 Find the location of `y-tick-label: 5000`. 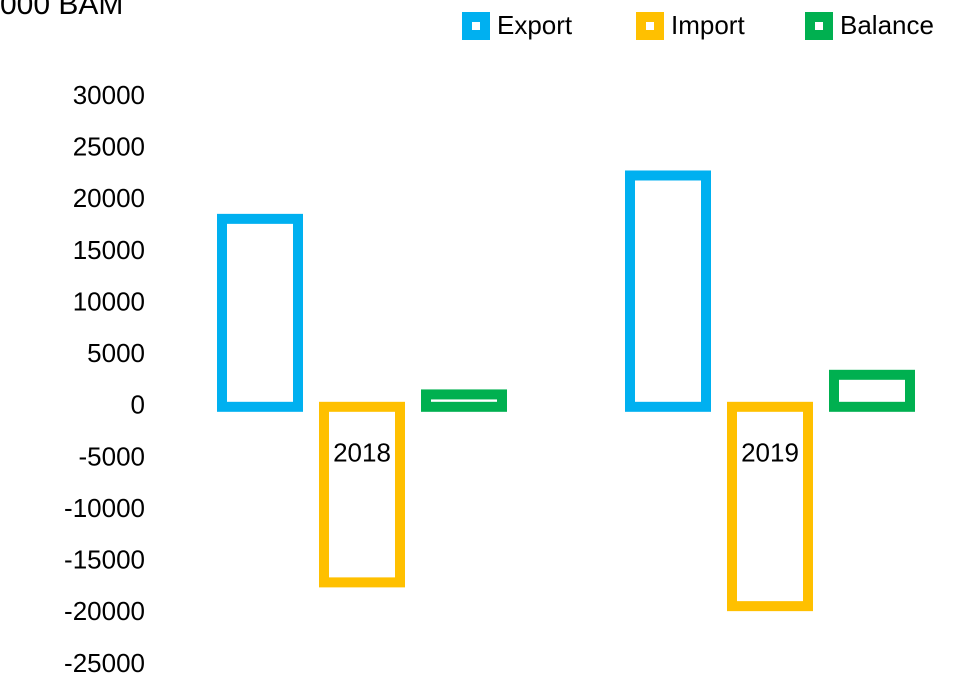

y-tick-label: 5000 is located at coordinates (116, 353).